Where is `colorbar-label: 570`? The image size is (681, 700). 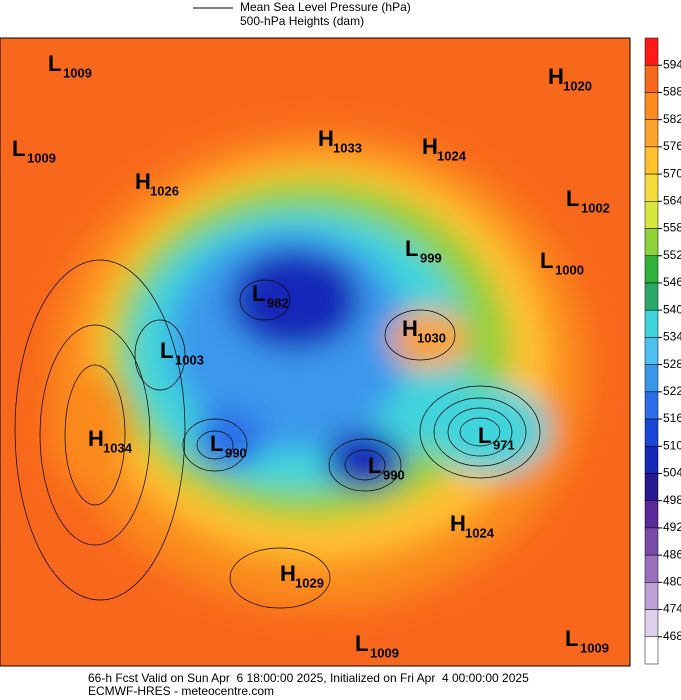
colorbar-label: 570 is located at coordinates (672, 173).